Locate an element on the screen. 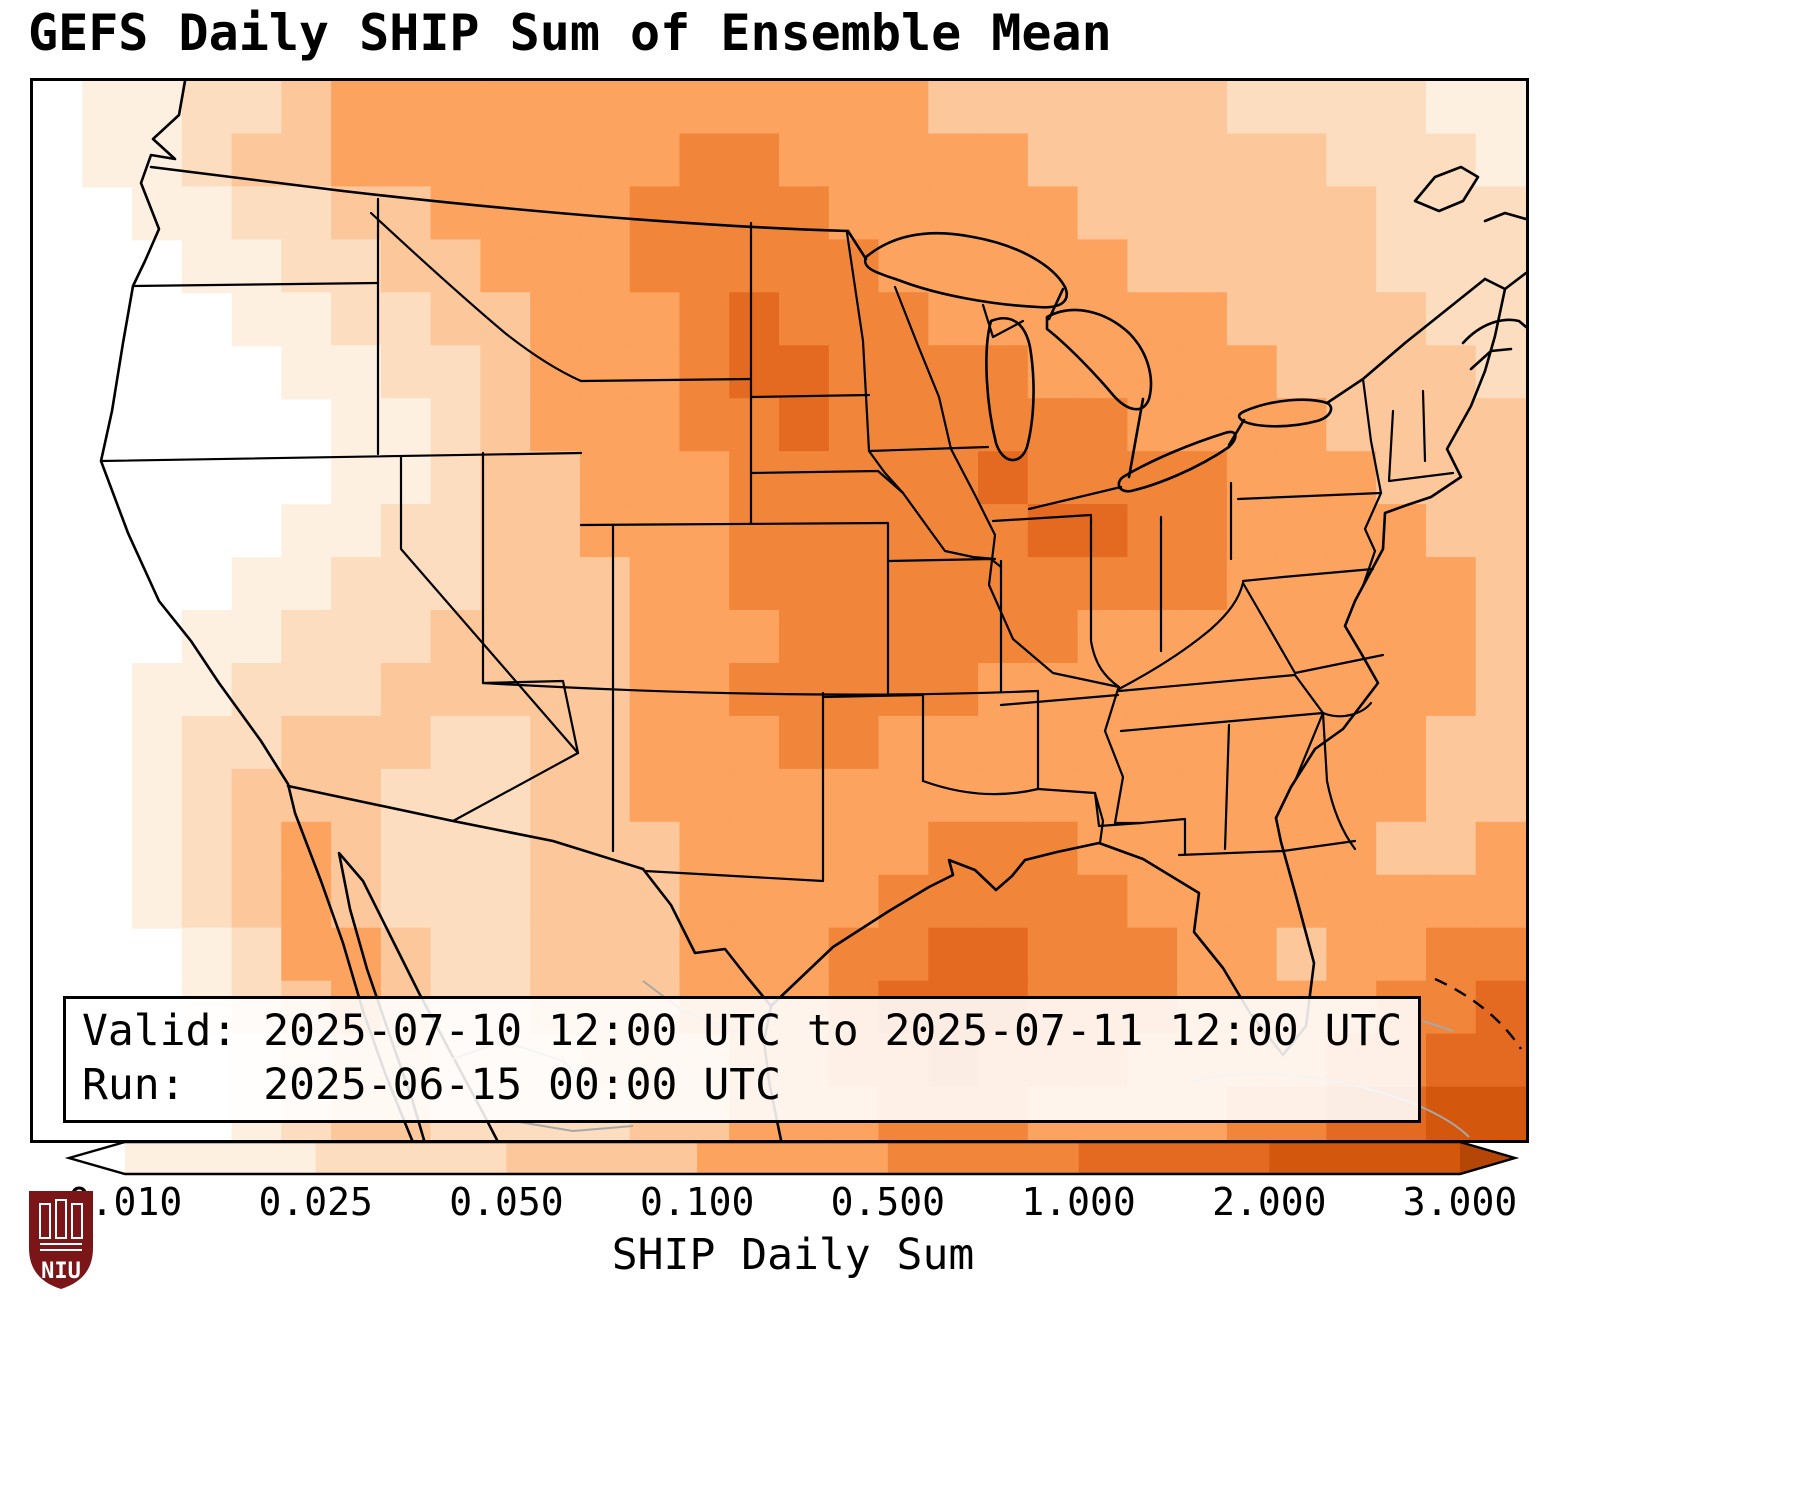 The image size is (1803, 1500). colorbar-tick: 0.050 is located at coordinates (506, 1202).